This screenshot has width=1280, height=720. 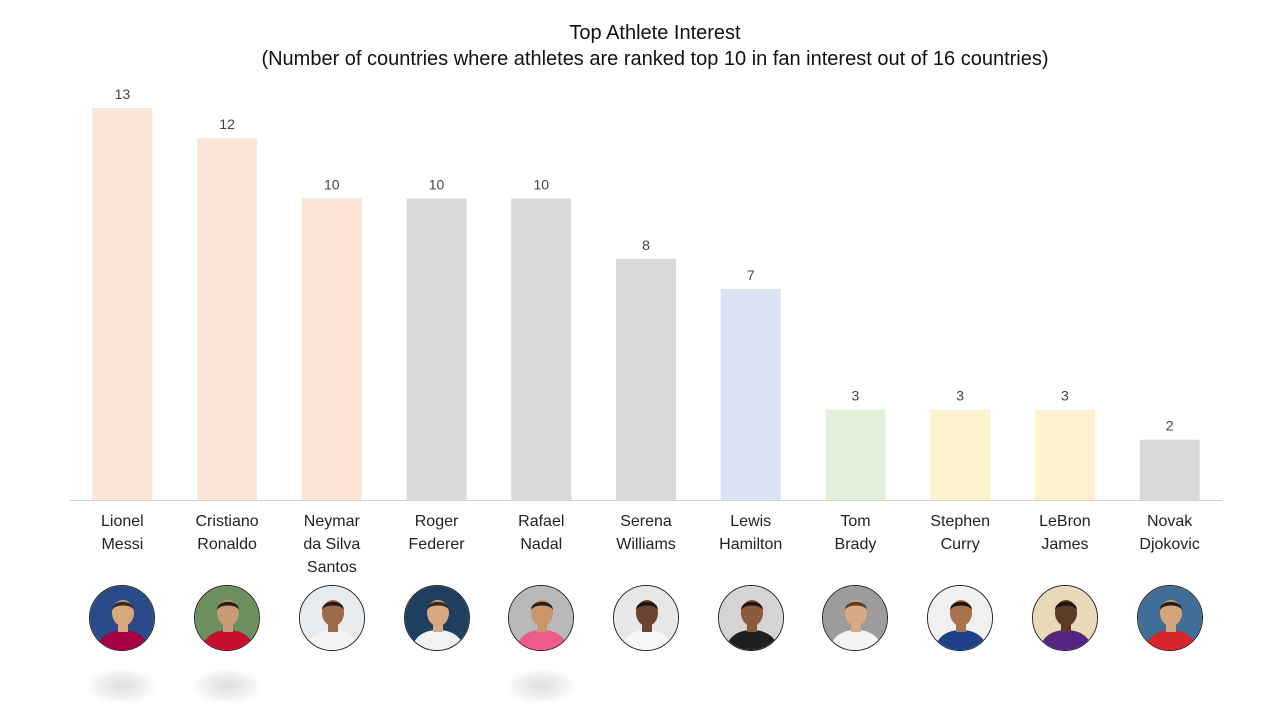 I want to click on athlete-photo-ronaldo-icon, so click(x=227, y=618).